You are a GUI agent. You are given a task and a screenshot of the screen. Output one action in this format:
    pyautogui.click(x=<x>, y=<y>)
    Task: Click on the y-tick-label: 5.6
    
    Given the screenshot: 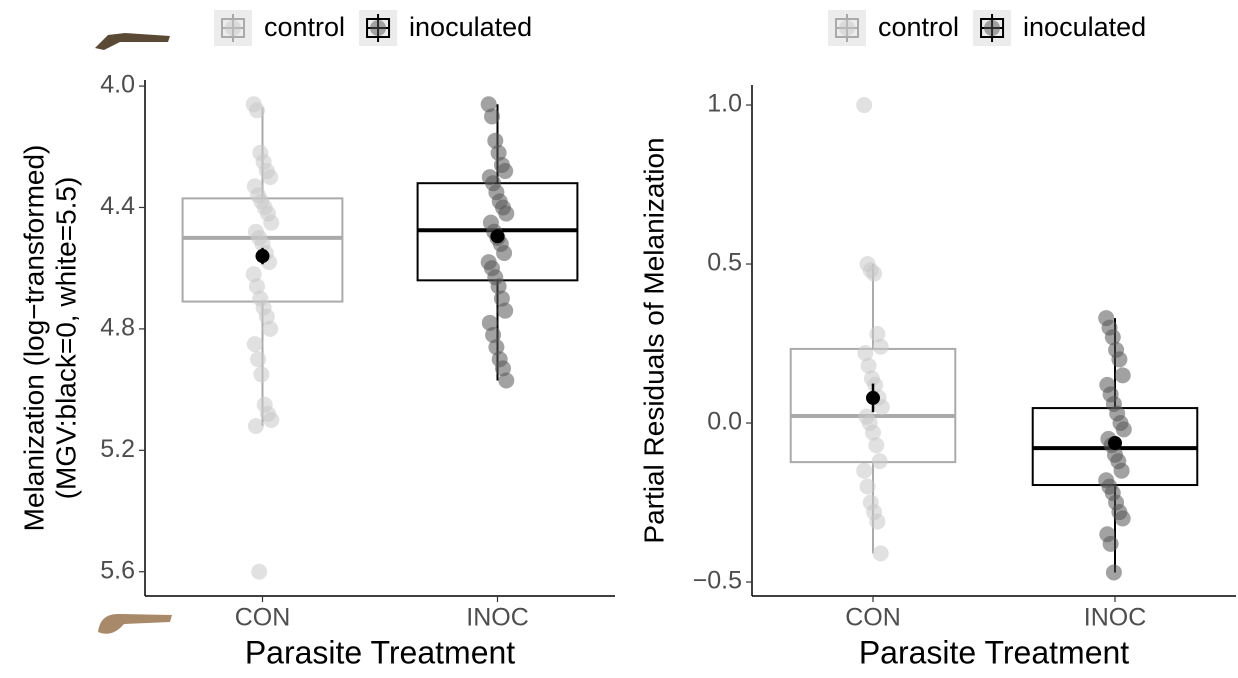 What is the action you would take?
    pyautogui.click(x=117, y=570)
    